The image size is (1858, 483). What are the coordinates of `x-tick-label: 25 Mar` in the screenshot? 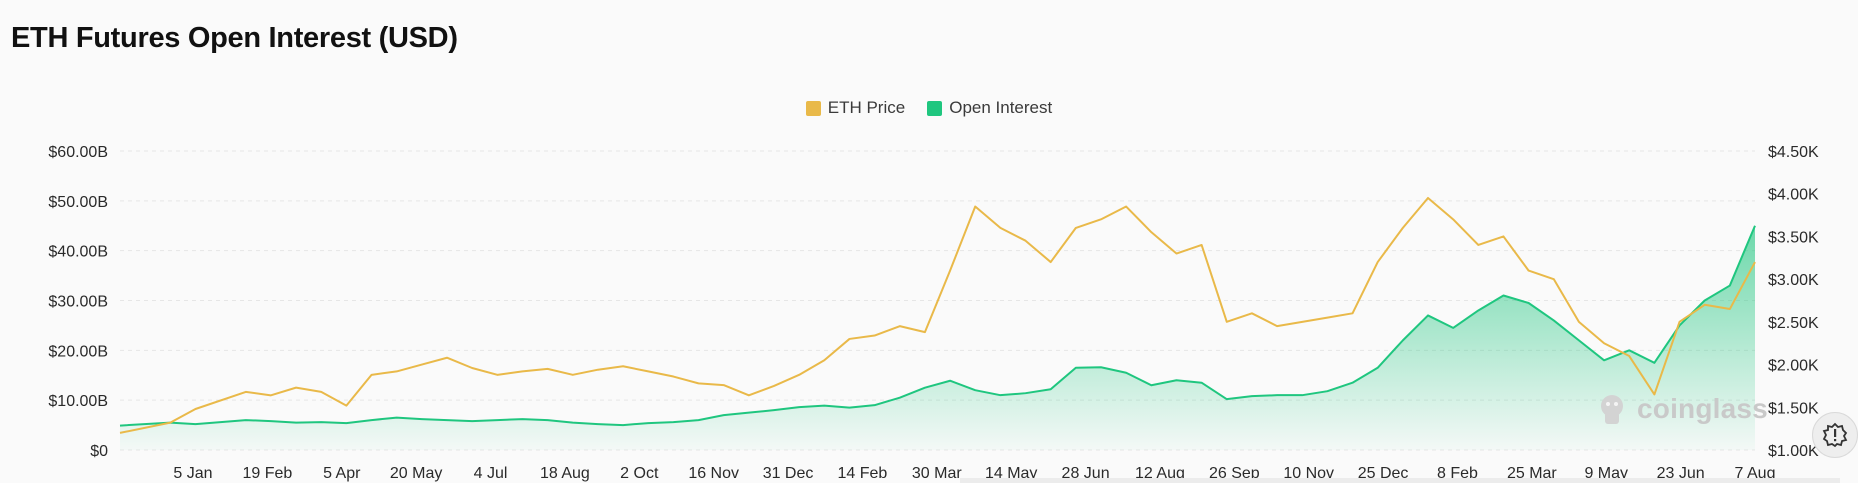 It's located at (1532, 473).